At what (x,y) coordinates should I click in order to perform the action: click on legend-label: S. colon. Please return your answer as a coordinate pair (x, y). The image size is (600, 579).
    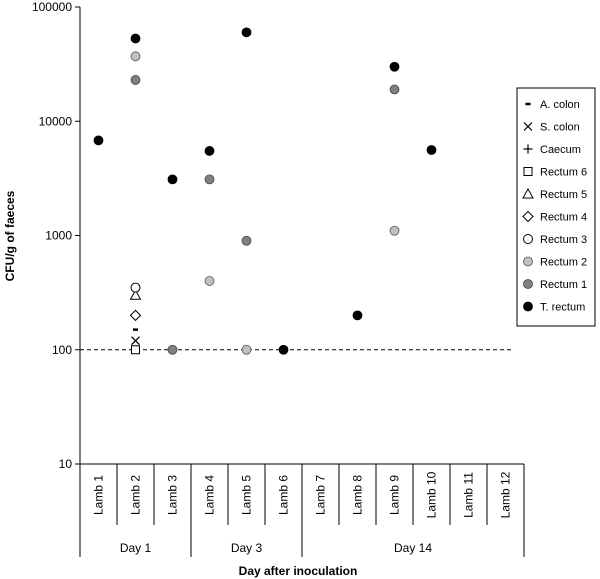
    Looking at the image, I should click on (560, 128).